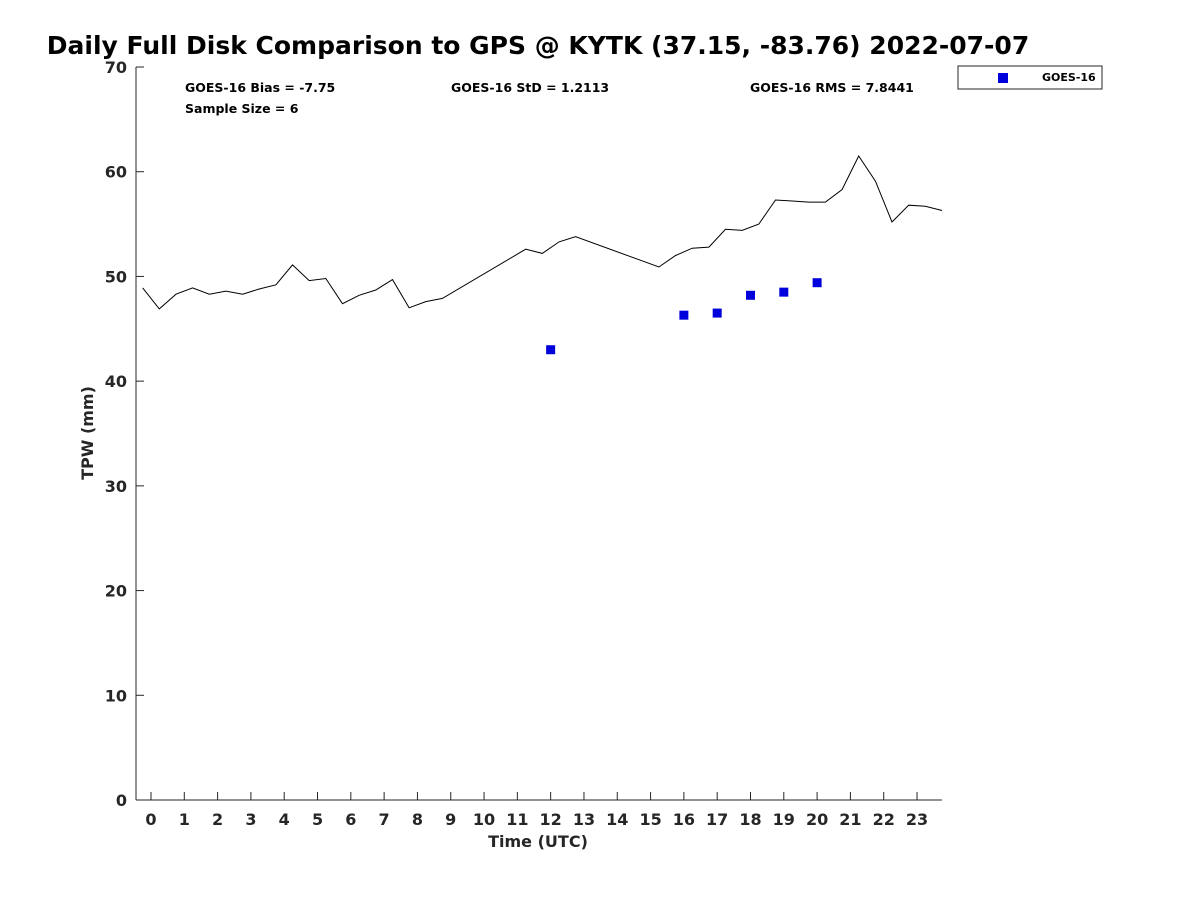 The image size is (1200, 900). What do you see at coordinates (121, 800) in the screenshot?
I see `y-tick-label: 0` at bounding box center [121, 800].